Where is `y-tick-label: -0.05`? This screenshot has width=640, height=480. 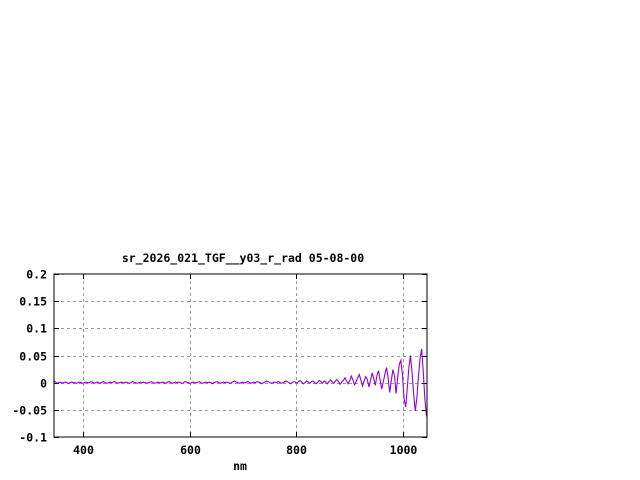
y-tick-label: -0.05 is located at coordinates (29, 411).